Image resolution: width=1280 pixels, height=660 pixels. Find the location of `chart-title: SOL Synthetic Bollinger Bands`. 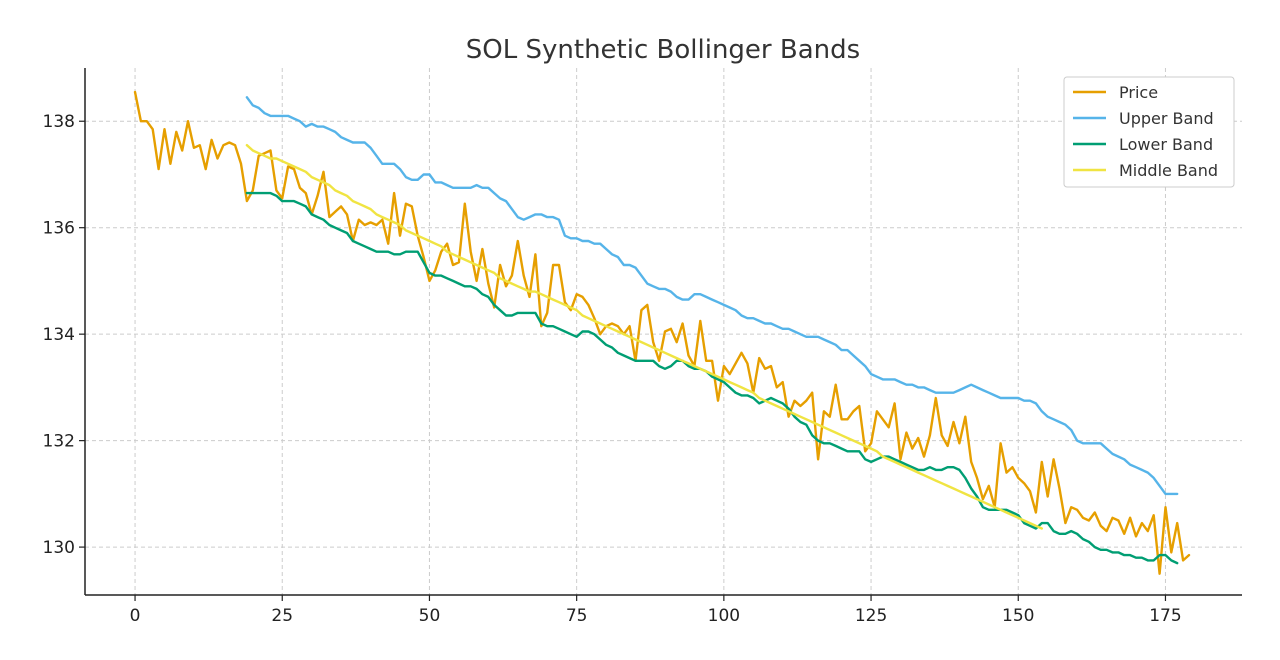

chart-title: SOL Synthetic Bollinger Bands is located at coordinates (663, 50).